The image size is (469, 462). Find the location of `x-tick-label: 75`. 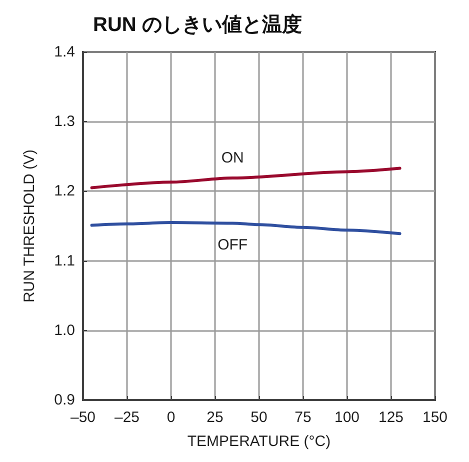

x-tick-label: 75 is located at coordinates (303, 417).